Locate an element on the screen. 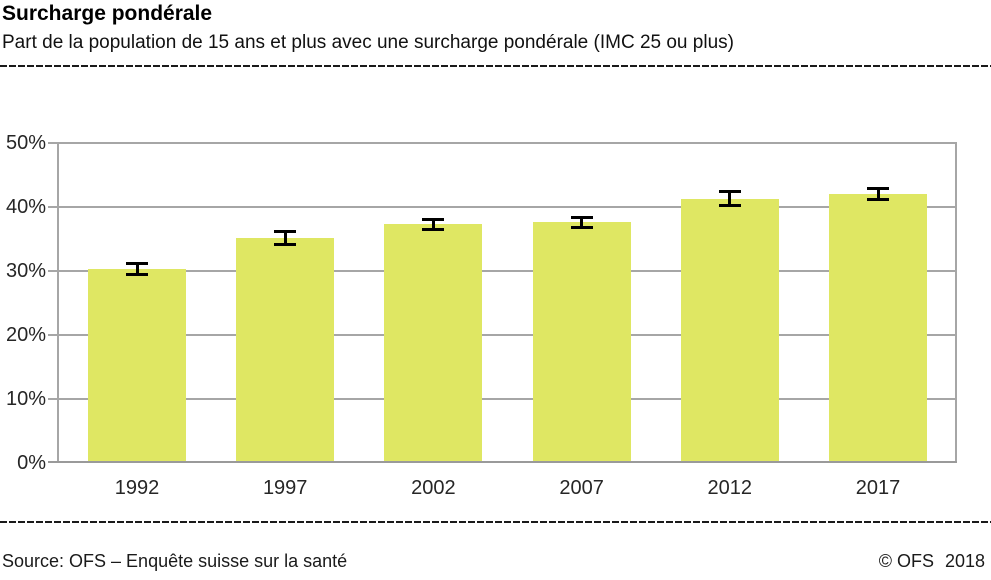  bottom-divider is located at coordinates (495, 522).